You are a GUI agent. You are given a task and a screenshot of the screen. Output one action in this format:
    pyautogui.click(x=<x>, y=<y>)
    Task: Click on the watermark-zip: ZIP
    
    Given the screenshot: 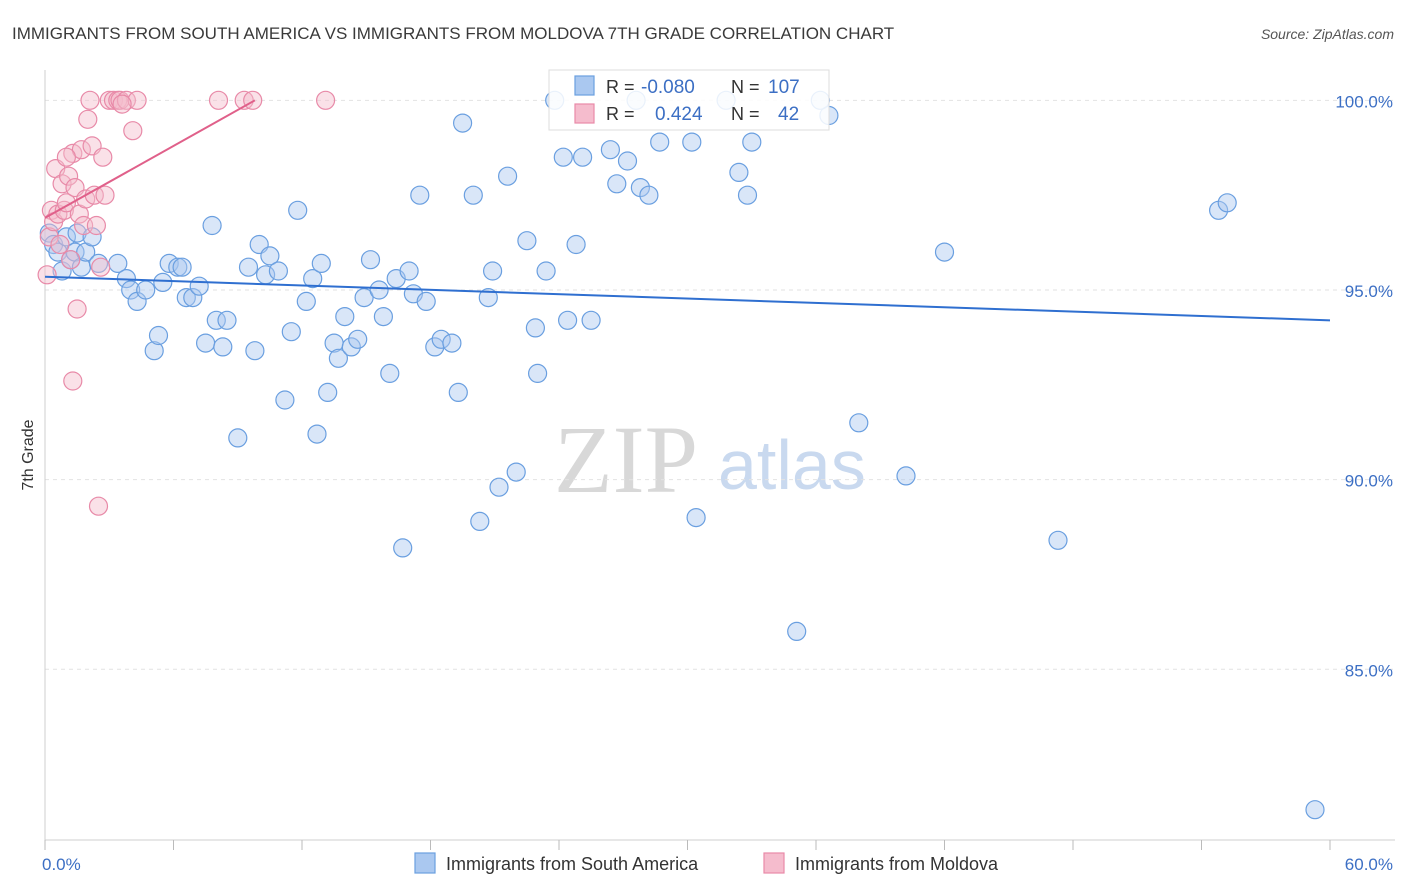 What is the action you would take?
    pyautogui.click(x=626, y=459)
    